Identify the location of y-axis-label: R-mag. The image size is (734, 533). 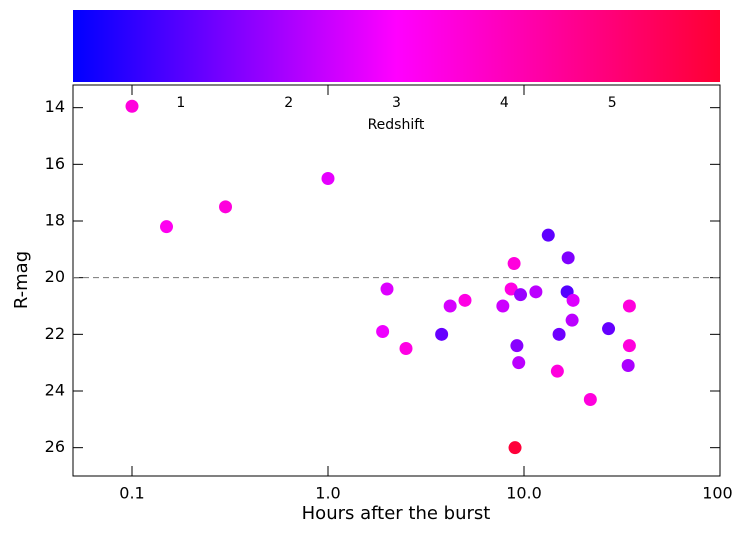
(21, 280).